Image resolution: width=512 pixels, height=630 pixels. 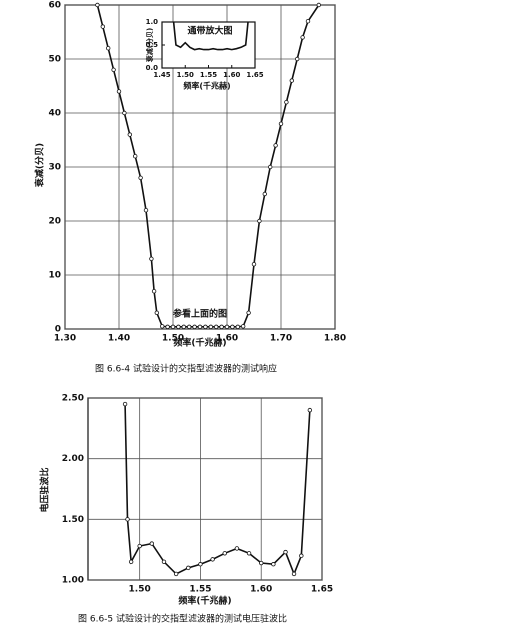 I want to click on y-tick-label: 60, so click(x=54, y=6).